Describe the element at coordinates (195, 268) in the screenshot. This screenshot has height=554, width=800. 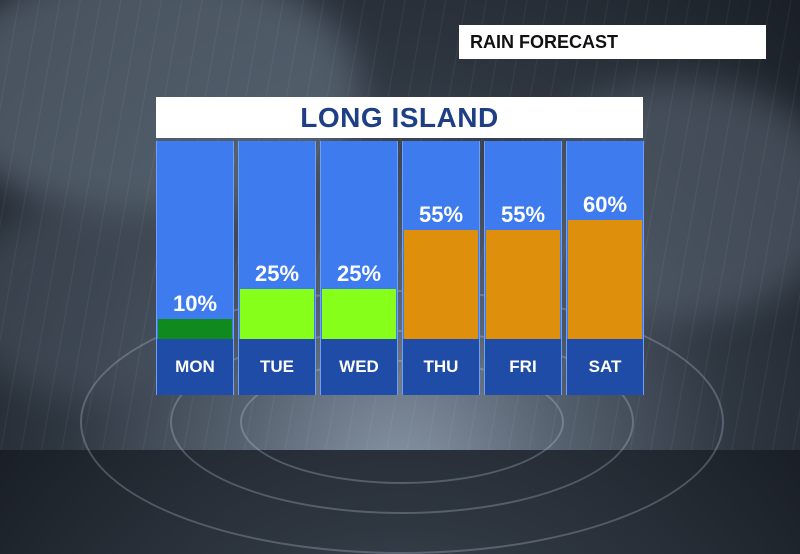
I see `column-mon: 10% MON` at that location.